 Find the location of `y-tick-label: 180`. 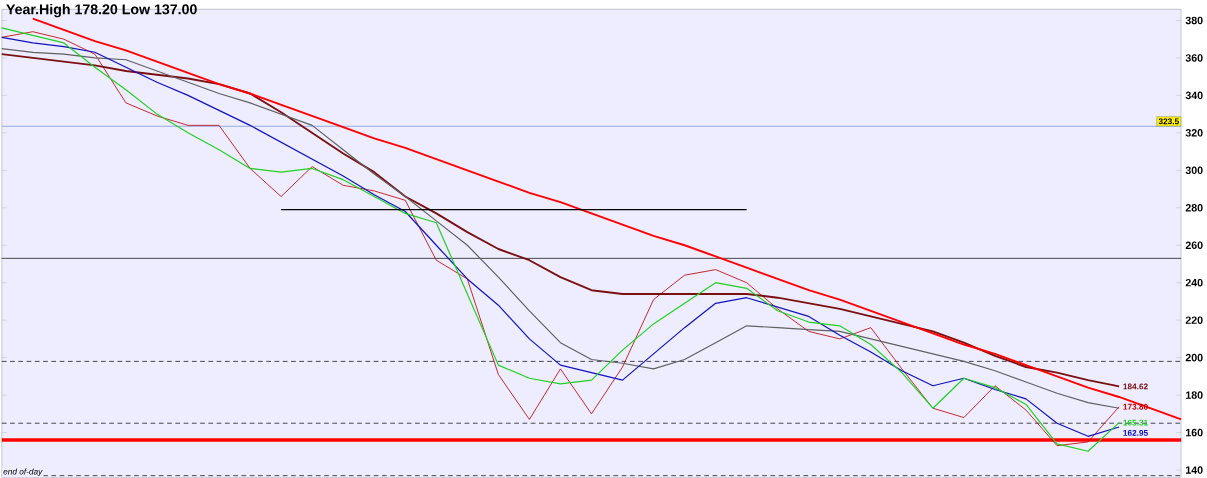

y-tick-label: 180 is located at coordinates (1194, 395).